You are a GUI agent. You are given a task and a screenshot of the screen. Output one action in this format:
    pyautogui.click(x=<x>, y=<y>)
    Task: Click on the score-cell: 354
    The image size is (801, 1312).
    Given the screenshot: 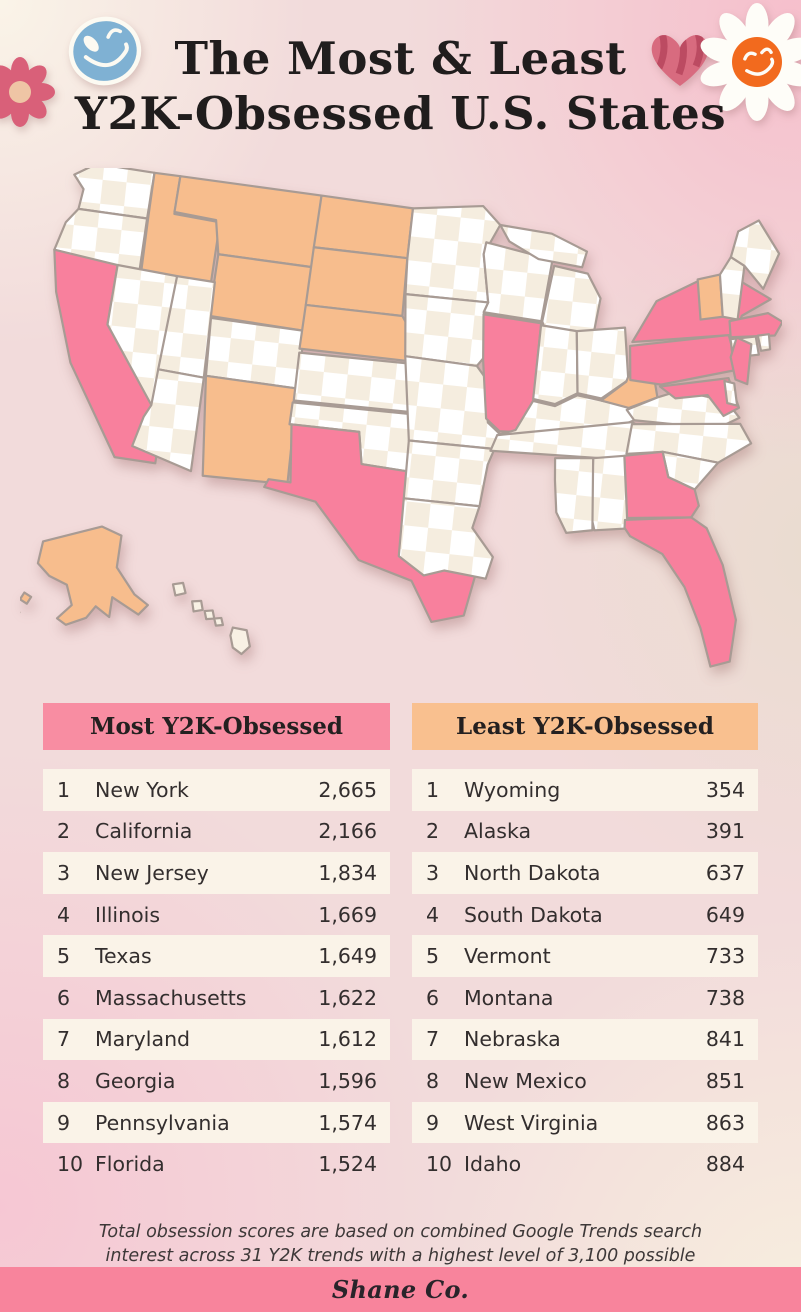 What is the action you would take?
    pyautogui.click(x=725, y=789)
    